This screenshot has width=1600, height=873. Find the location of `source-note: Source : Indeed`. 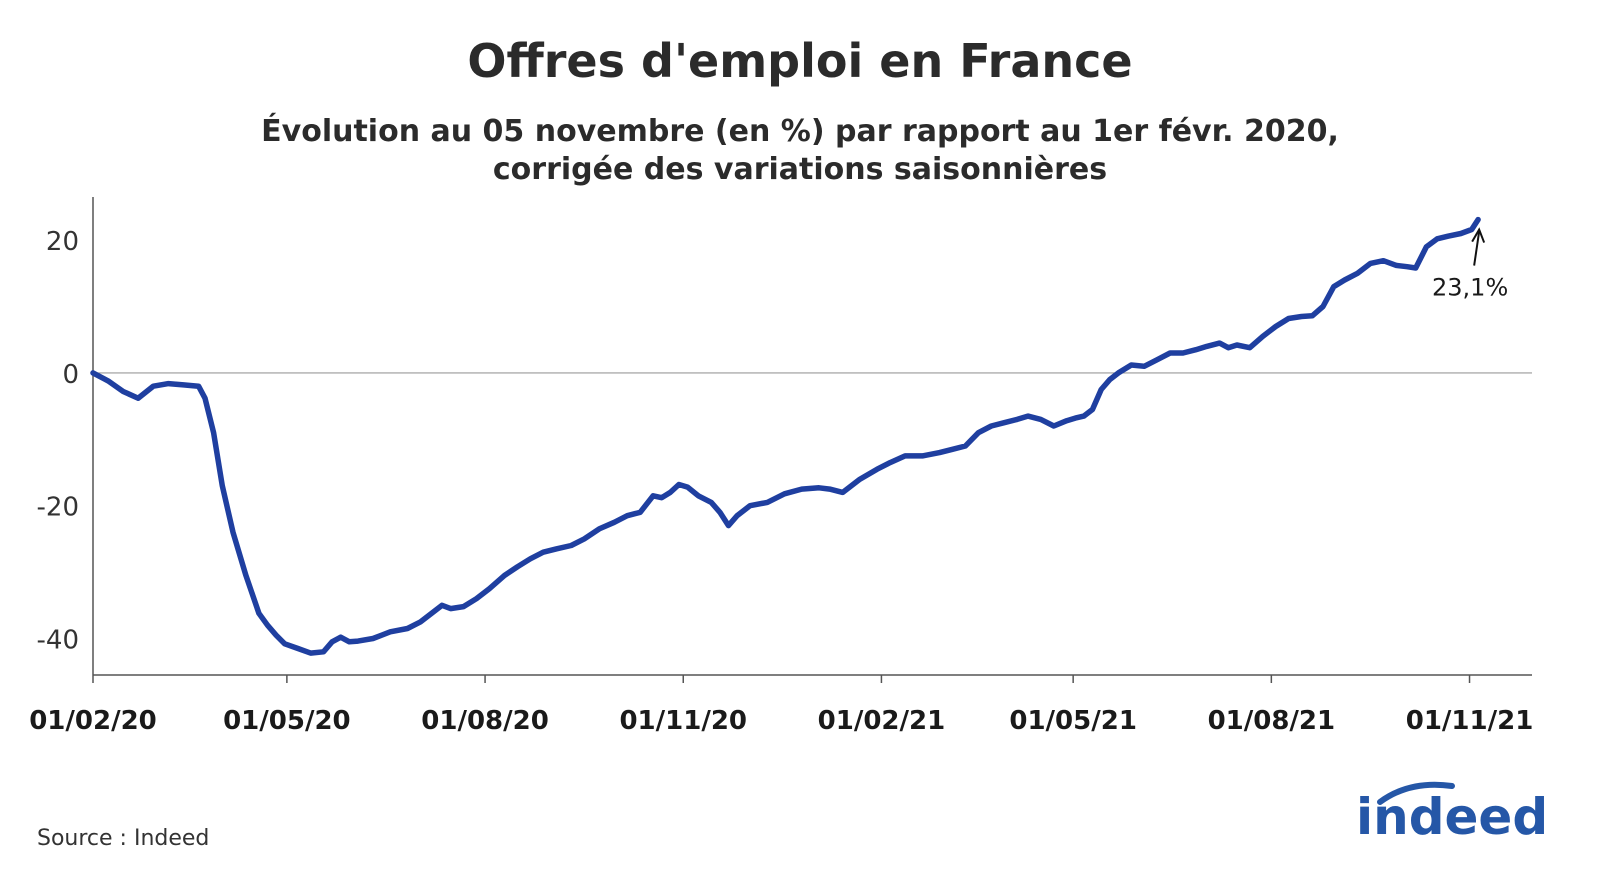

source-note: Source : Indeed is located at coordinates (123, 838).